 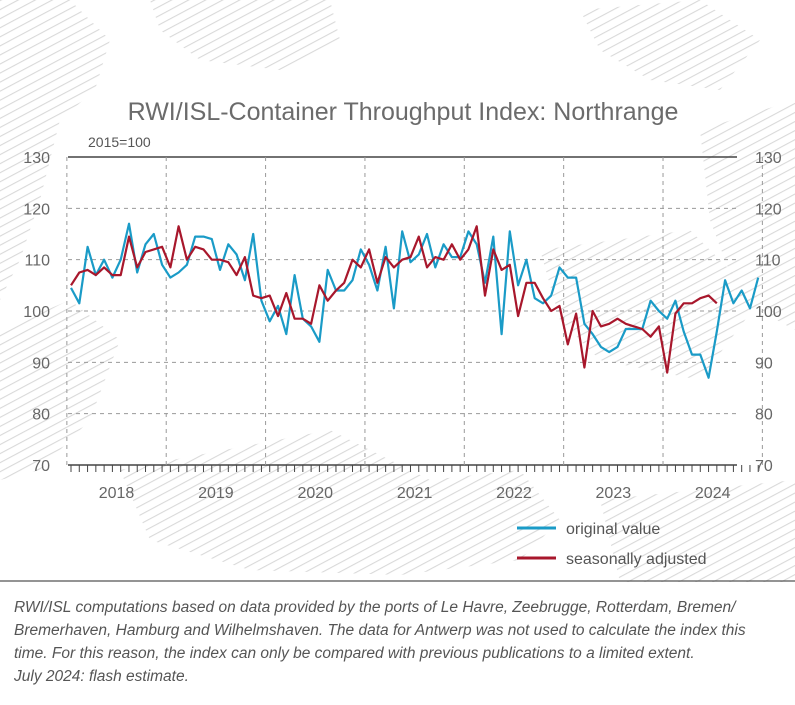 What do you see at coordinates (36, 312) in the screenshot?
I see `y-tick-label-left: 100` at bounding box center [36, 312].